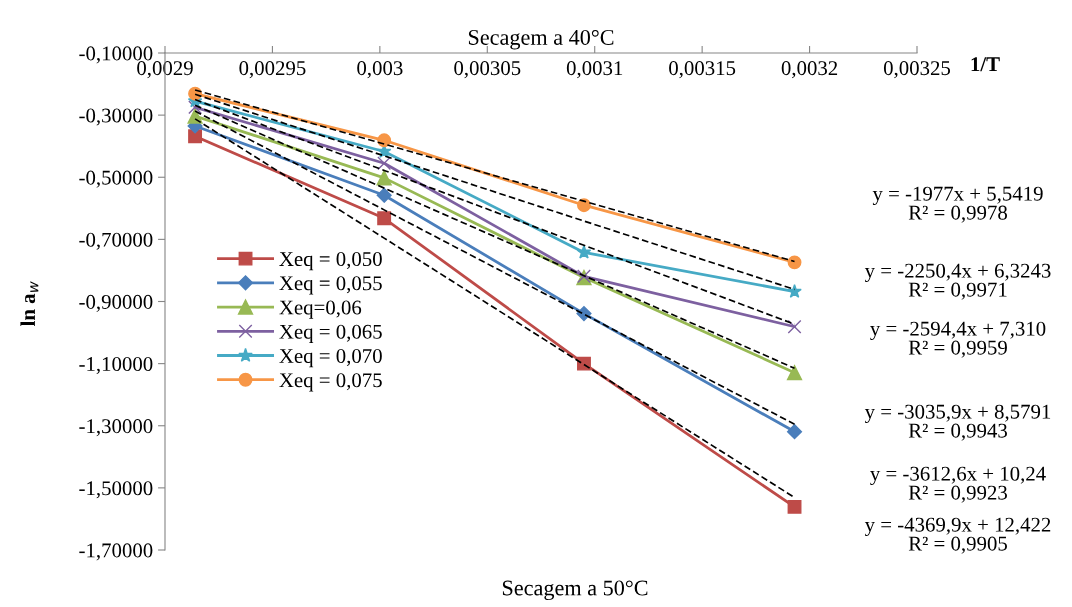  What do you see at coordinates (330, 285) in the screenshot?
I see `legend-label: Xeq = 0,055` at bounding box center [330, 285].